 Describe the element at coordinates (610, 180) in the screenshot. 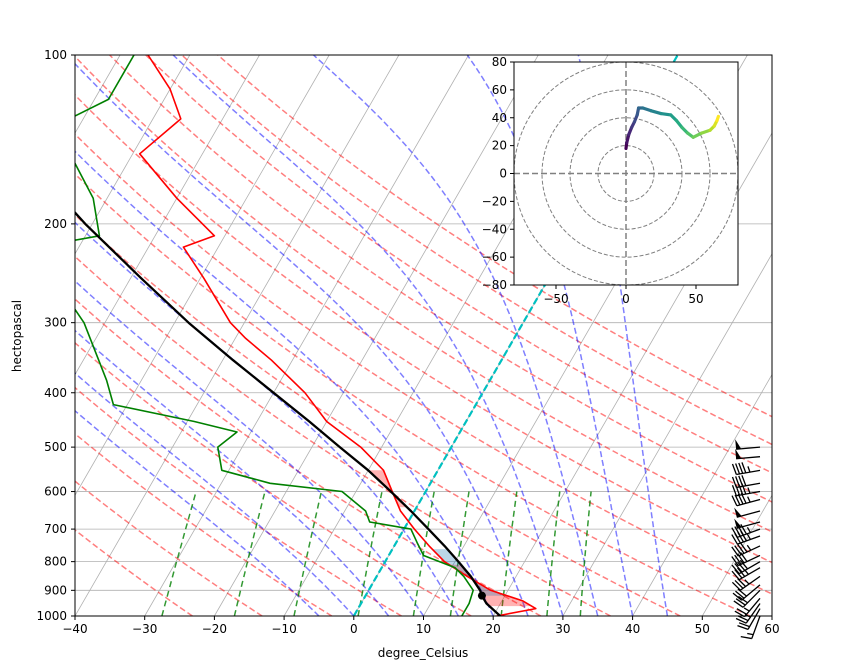

I see `hodograph-axes: −50 0 50 80 60 40 20 0 −20 −40 −60 −80` at that location.